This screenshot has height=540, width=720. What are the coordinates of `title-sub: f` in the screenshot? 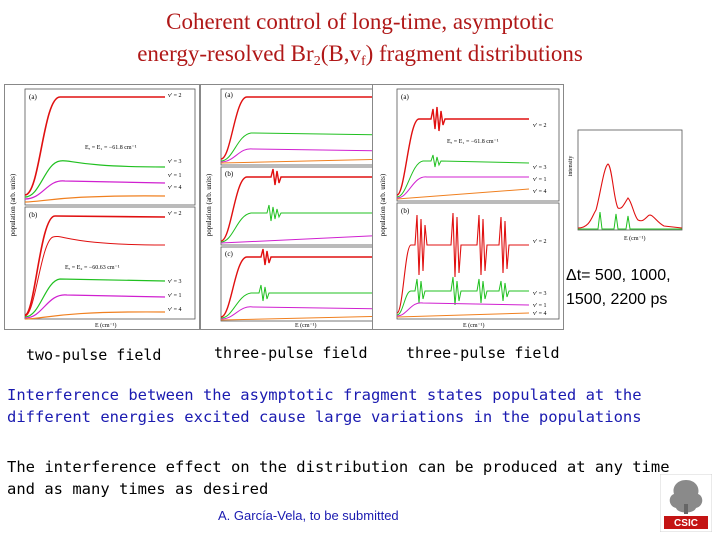 It's located at (363, 61).